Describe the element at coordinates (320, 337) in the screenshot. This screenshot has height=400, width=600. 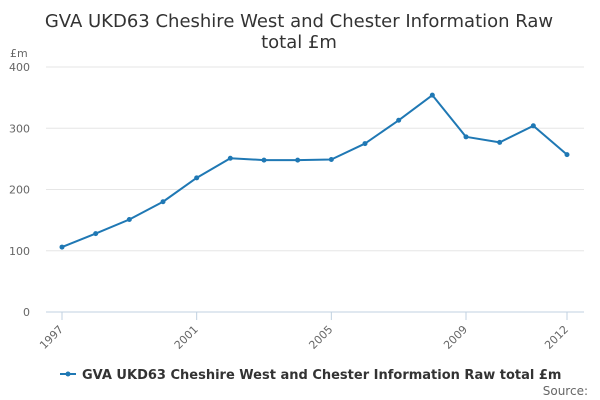
I see `x-tick-label: 2005` at that location.